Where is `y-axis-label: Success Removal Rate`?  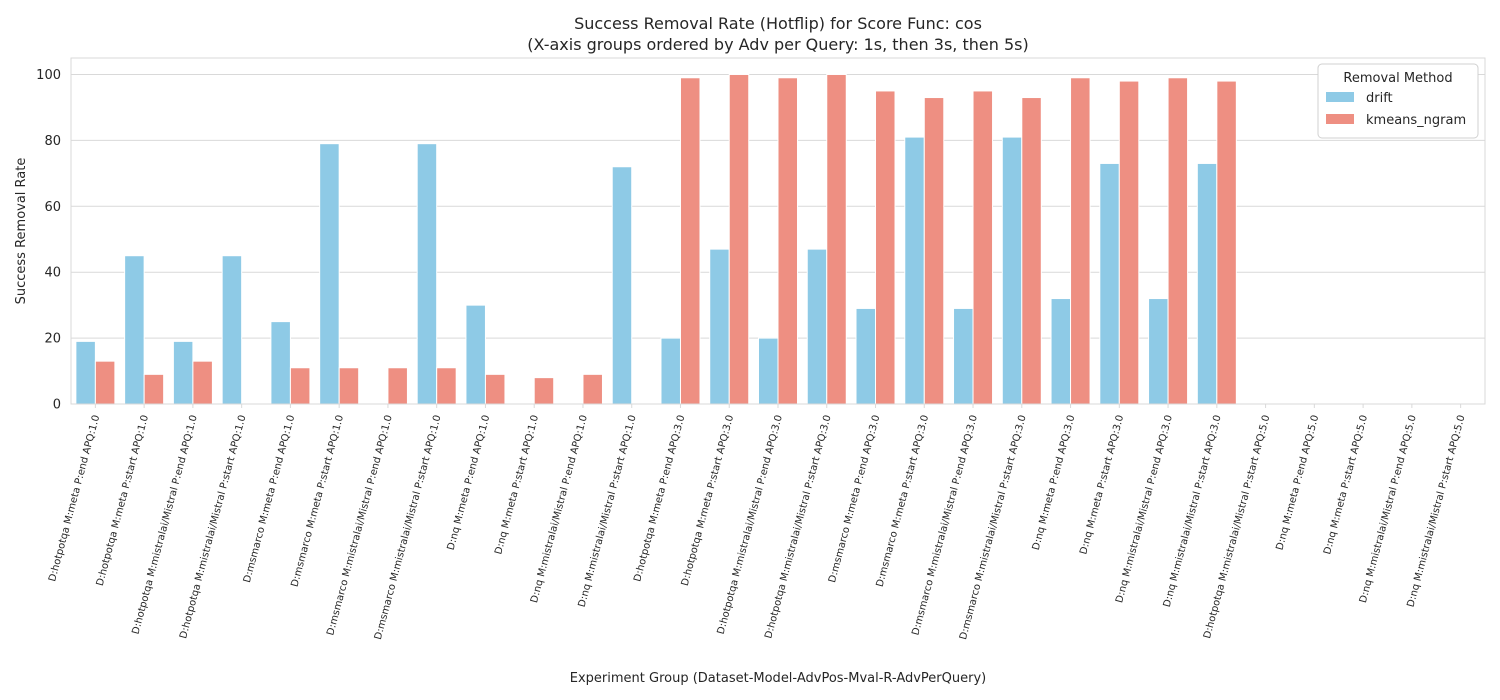 y-axis-label: Success Removal Rate is located at coordinates (21, 231).